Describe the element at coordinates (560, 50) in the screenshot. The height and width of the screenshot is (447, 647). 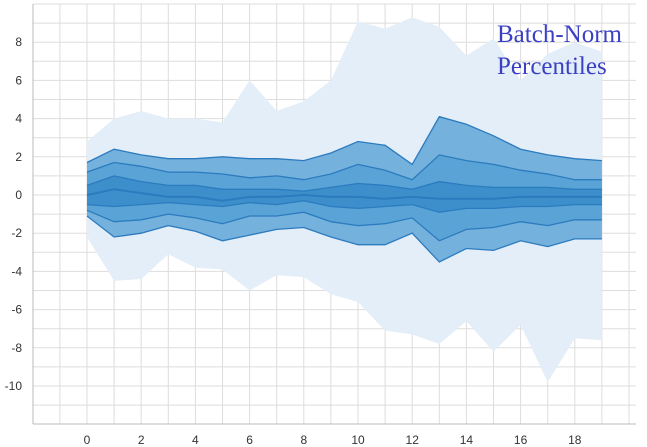
I see `chart-title: Batch-Norm Percentiles` at that location.